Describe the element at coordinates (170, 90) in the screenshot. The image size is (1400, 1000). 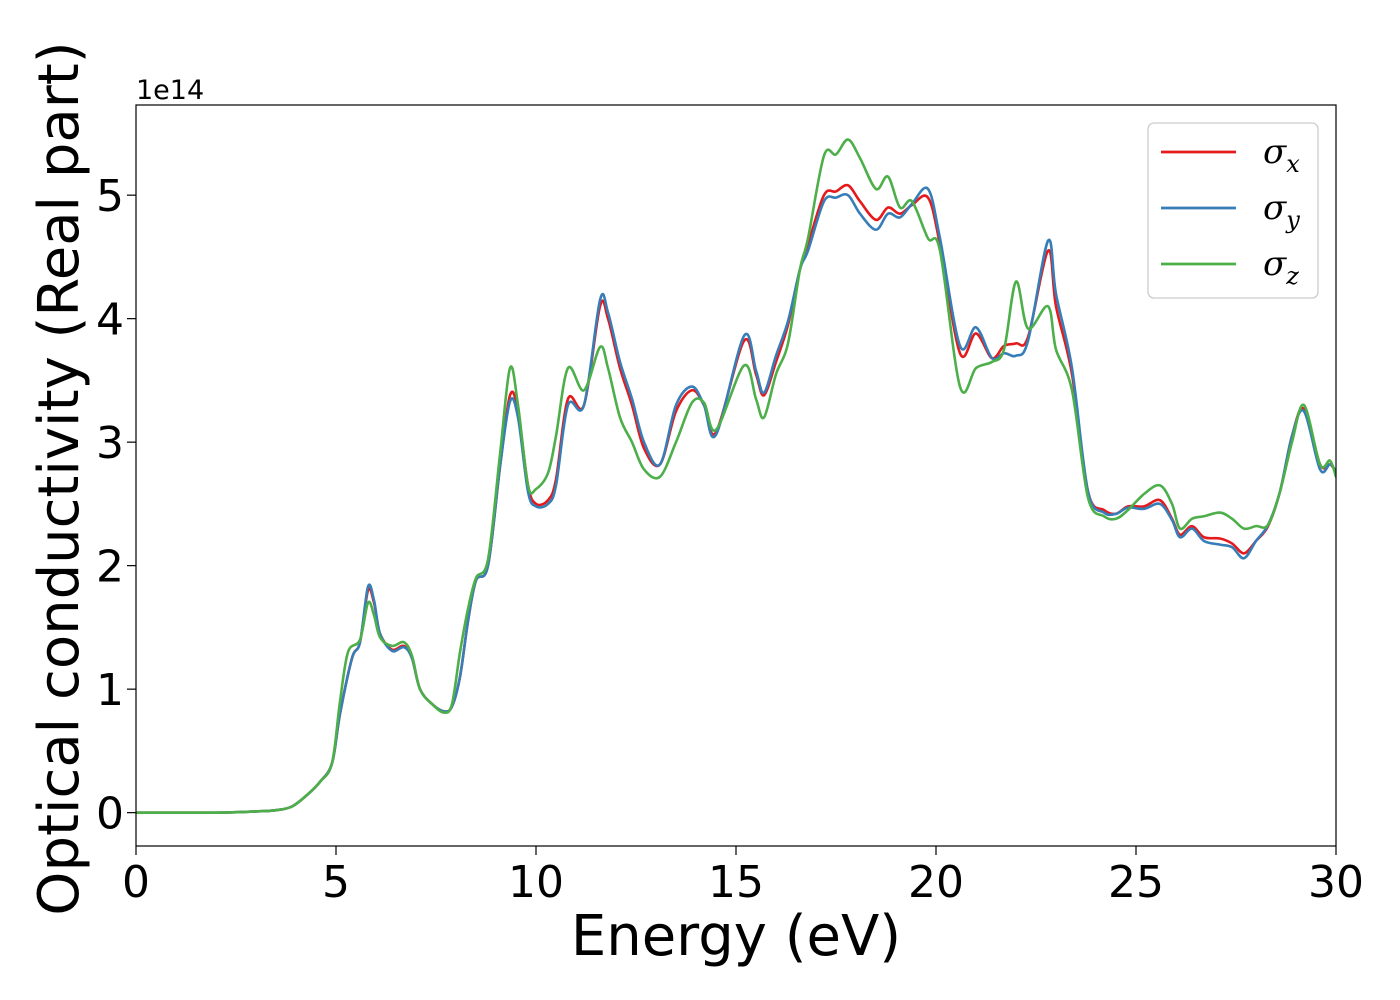
I see `y-offset-label: 1e14` at that location.